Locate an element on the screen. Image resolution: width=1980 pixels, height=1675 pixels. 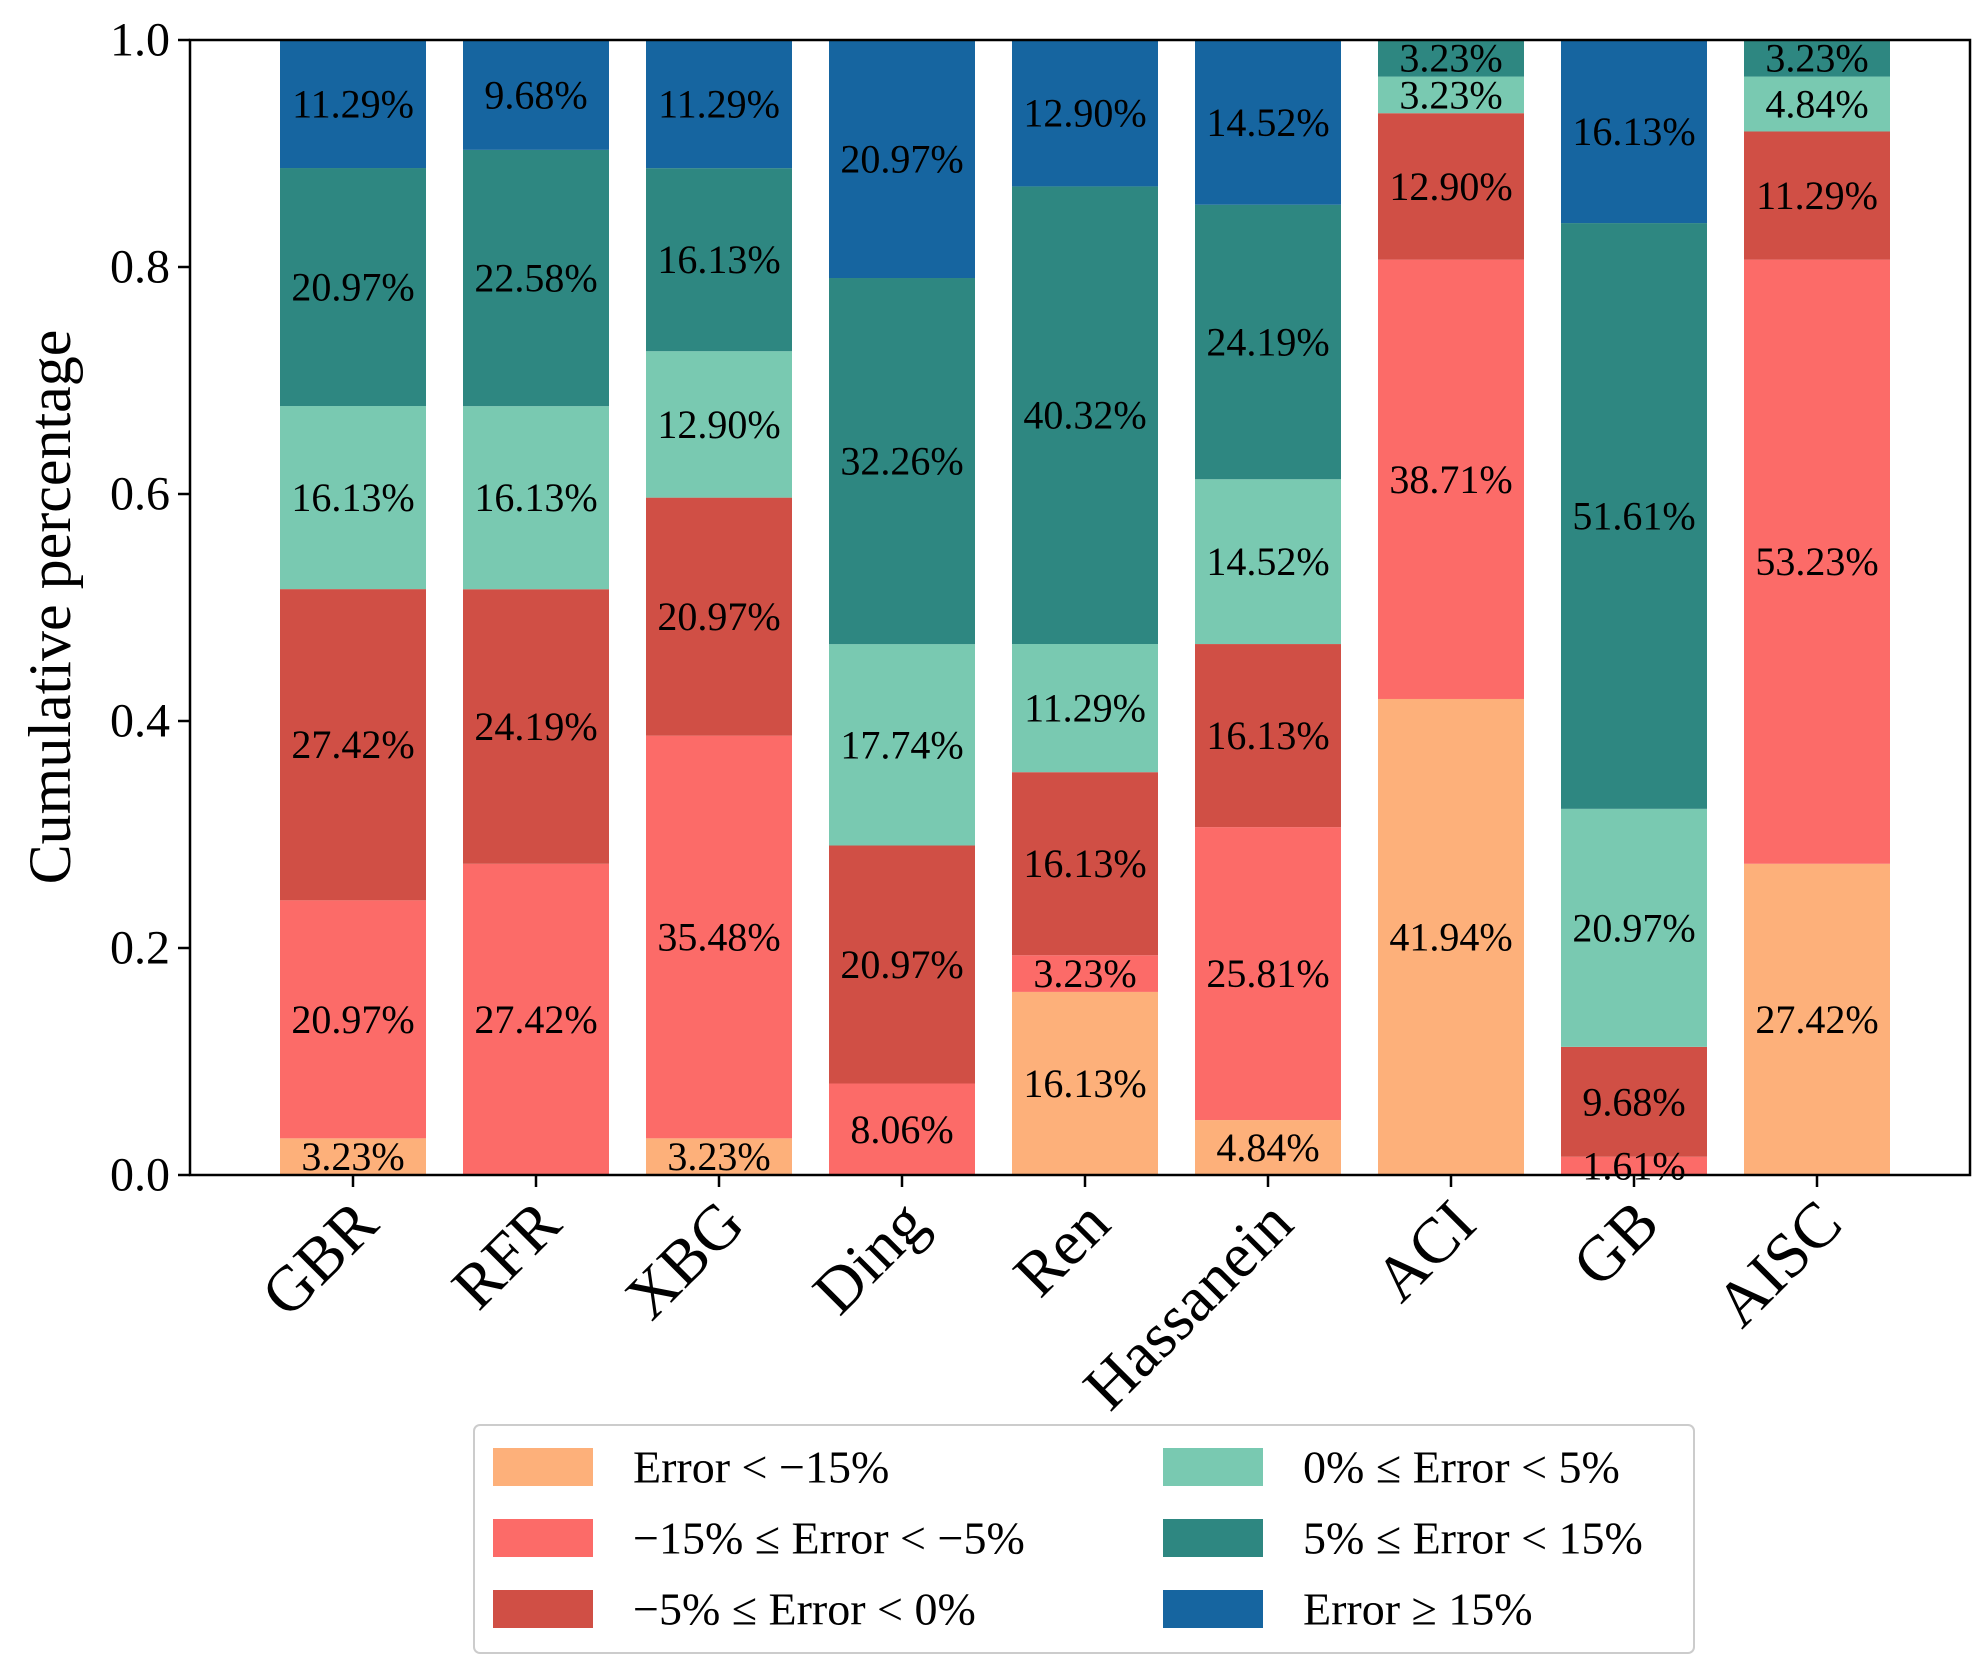
bar-segment-ren-s4 is located at coordinates (1085, 415).